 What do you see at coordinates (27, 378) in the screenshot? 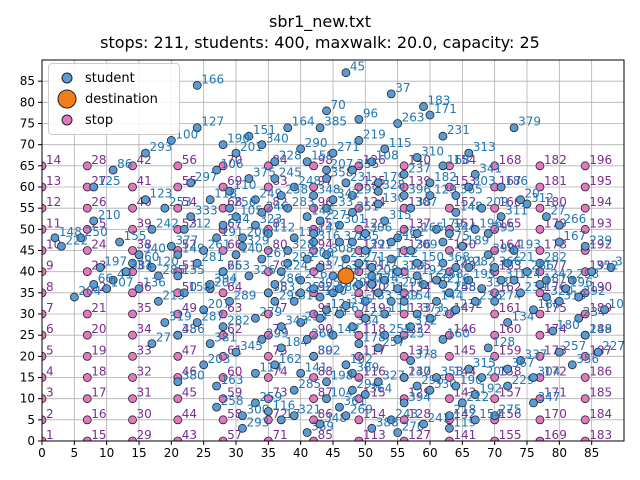
I see `y-tick-label: 15` at bounding box center [27, 378].